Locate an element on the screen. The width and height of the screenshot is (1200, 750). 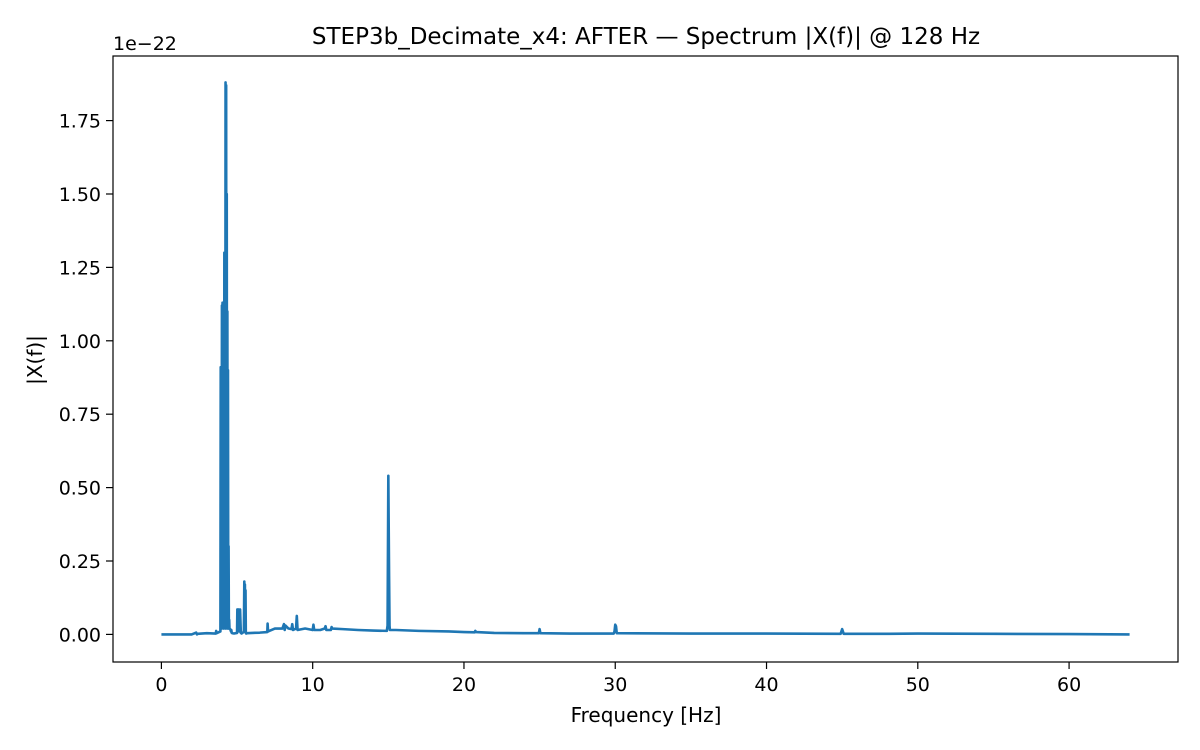
y-tick-label: 1.75 is located at coordinates (80, 122).